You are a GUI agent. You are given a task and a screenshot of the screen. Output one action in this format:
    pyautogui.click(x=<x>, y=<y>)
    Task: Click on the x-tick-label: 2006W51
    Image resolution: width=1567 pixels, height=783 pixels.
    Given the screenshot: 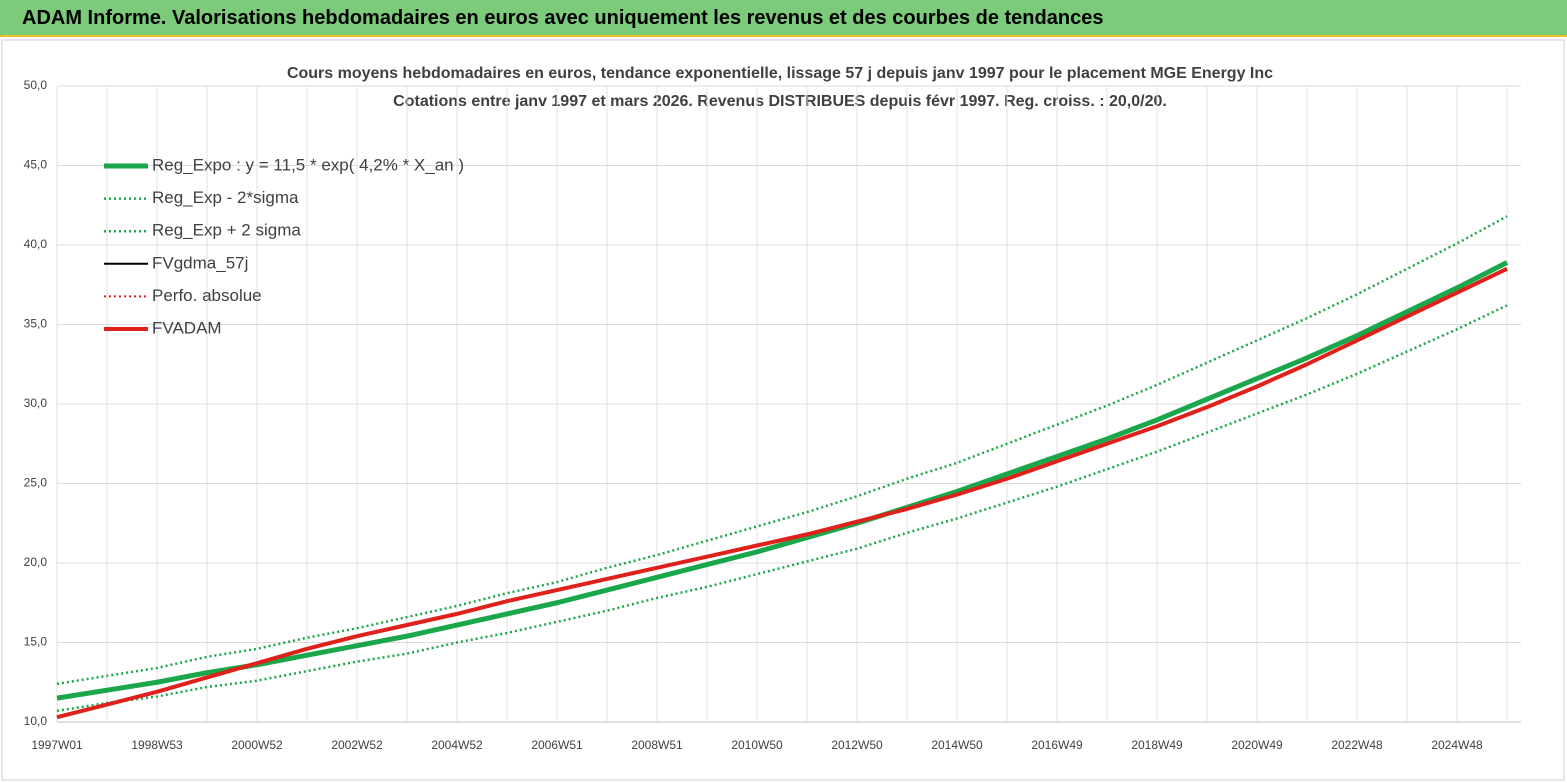 What is the action you would take?
    pyautogui.click(x=557, y=745)
    